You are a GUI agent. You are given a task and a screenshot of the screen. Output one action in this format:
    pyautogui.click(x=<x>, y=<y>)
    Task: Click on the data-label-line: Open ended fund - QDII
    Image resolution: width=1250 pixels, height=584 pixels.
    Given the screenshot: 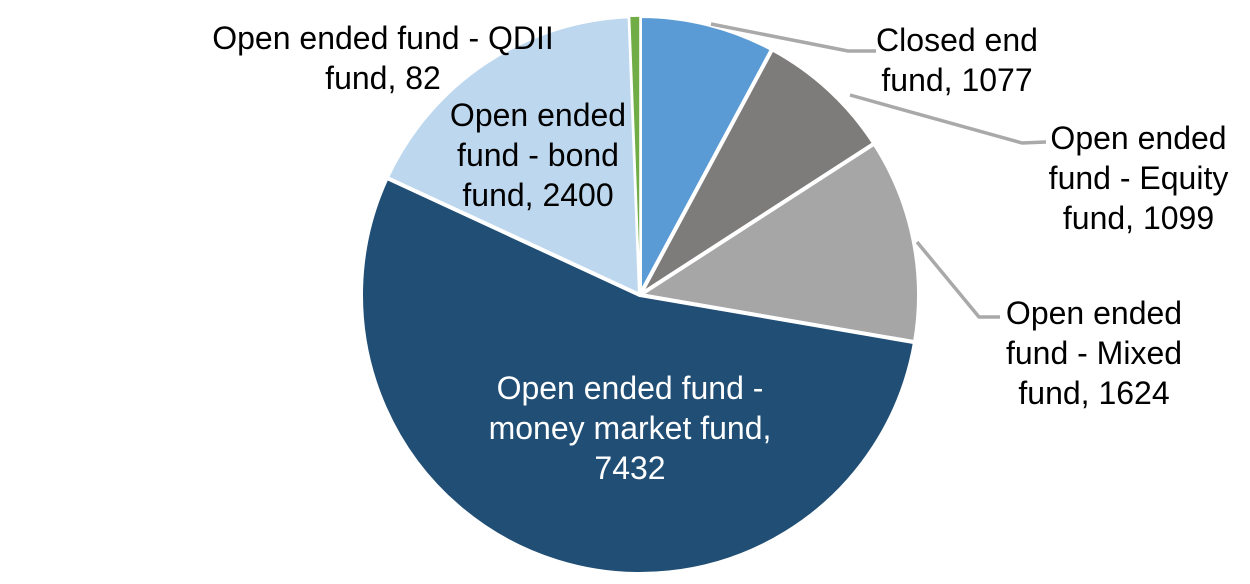 What is the action you would take?
    pyautogui.click(x=383, y=38)
    